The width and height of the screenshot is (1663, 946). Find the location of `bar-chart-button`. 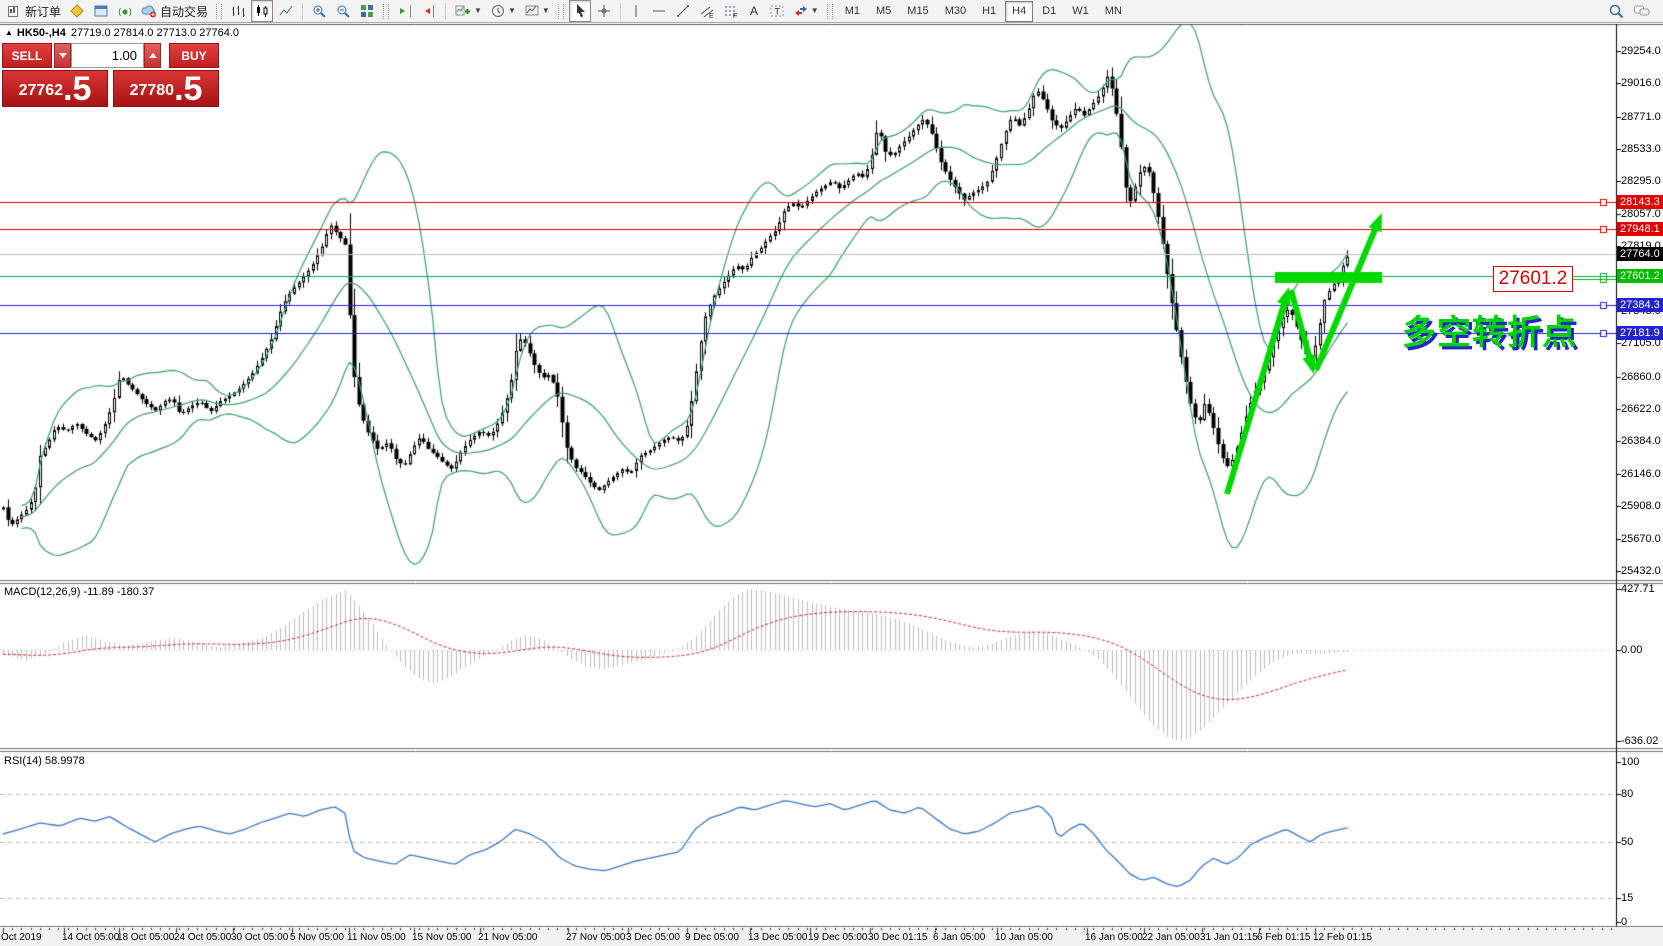

bar-chart-button is located at coordinates (238, 11).